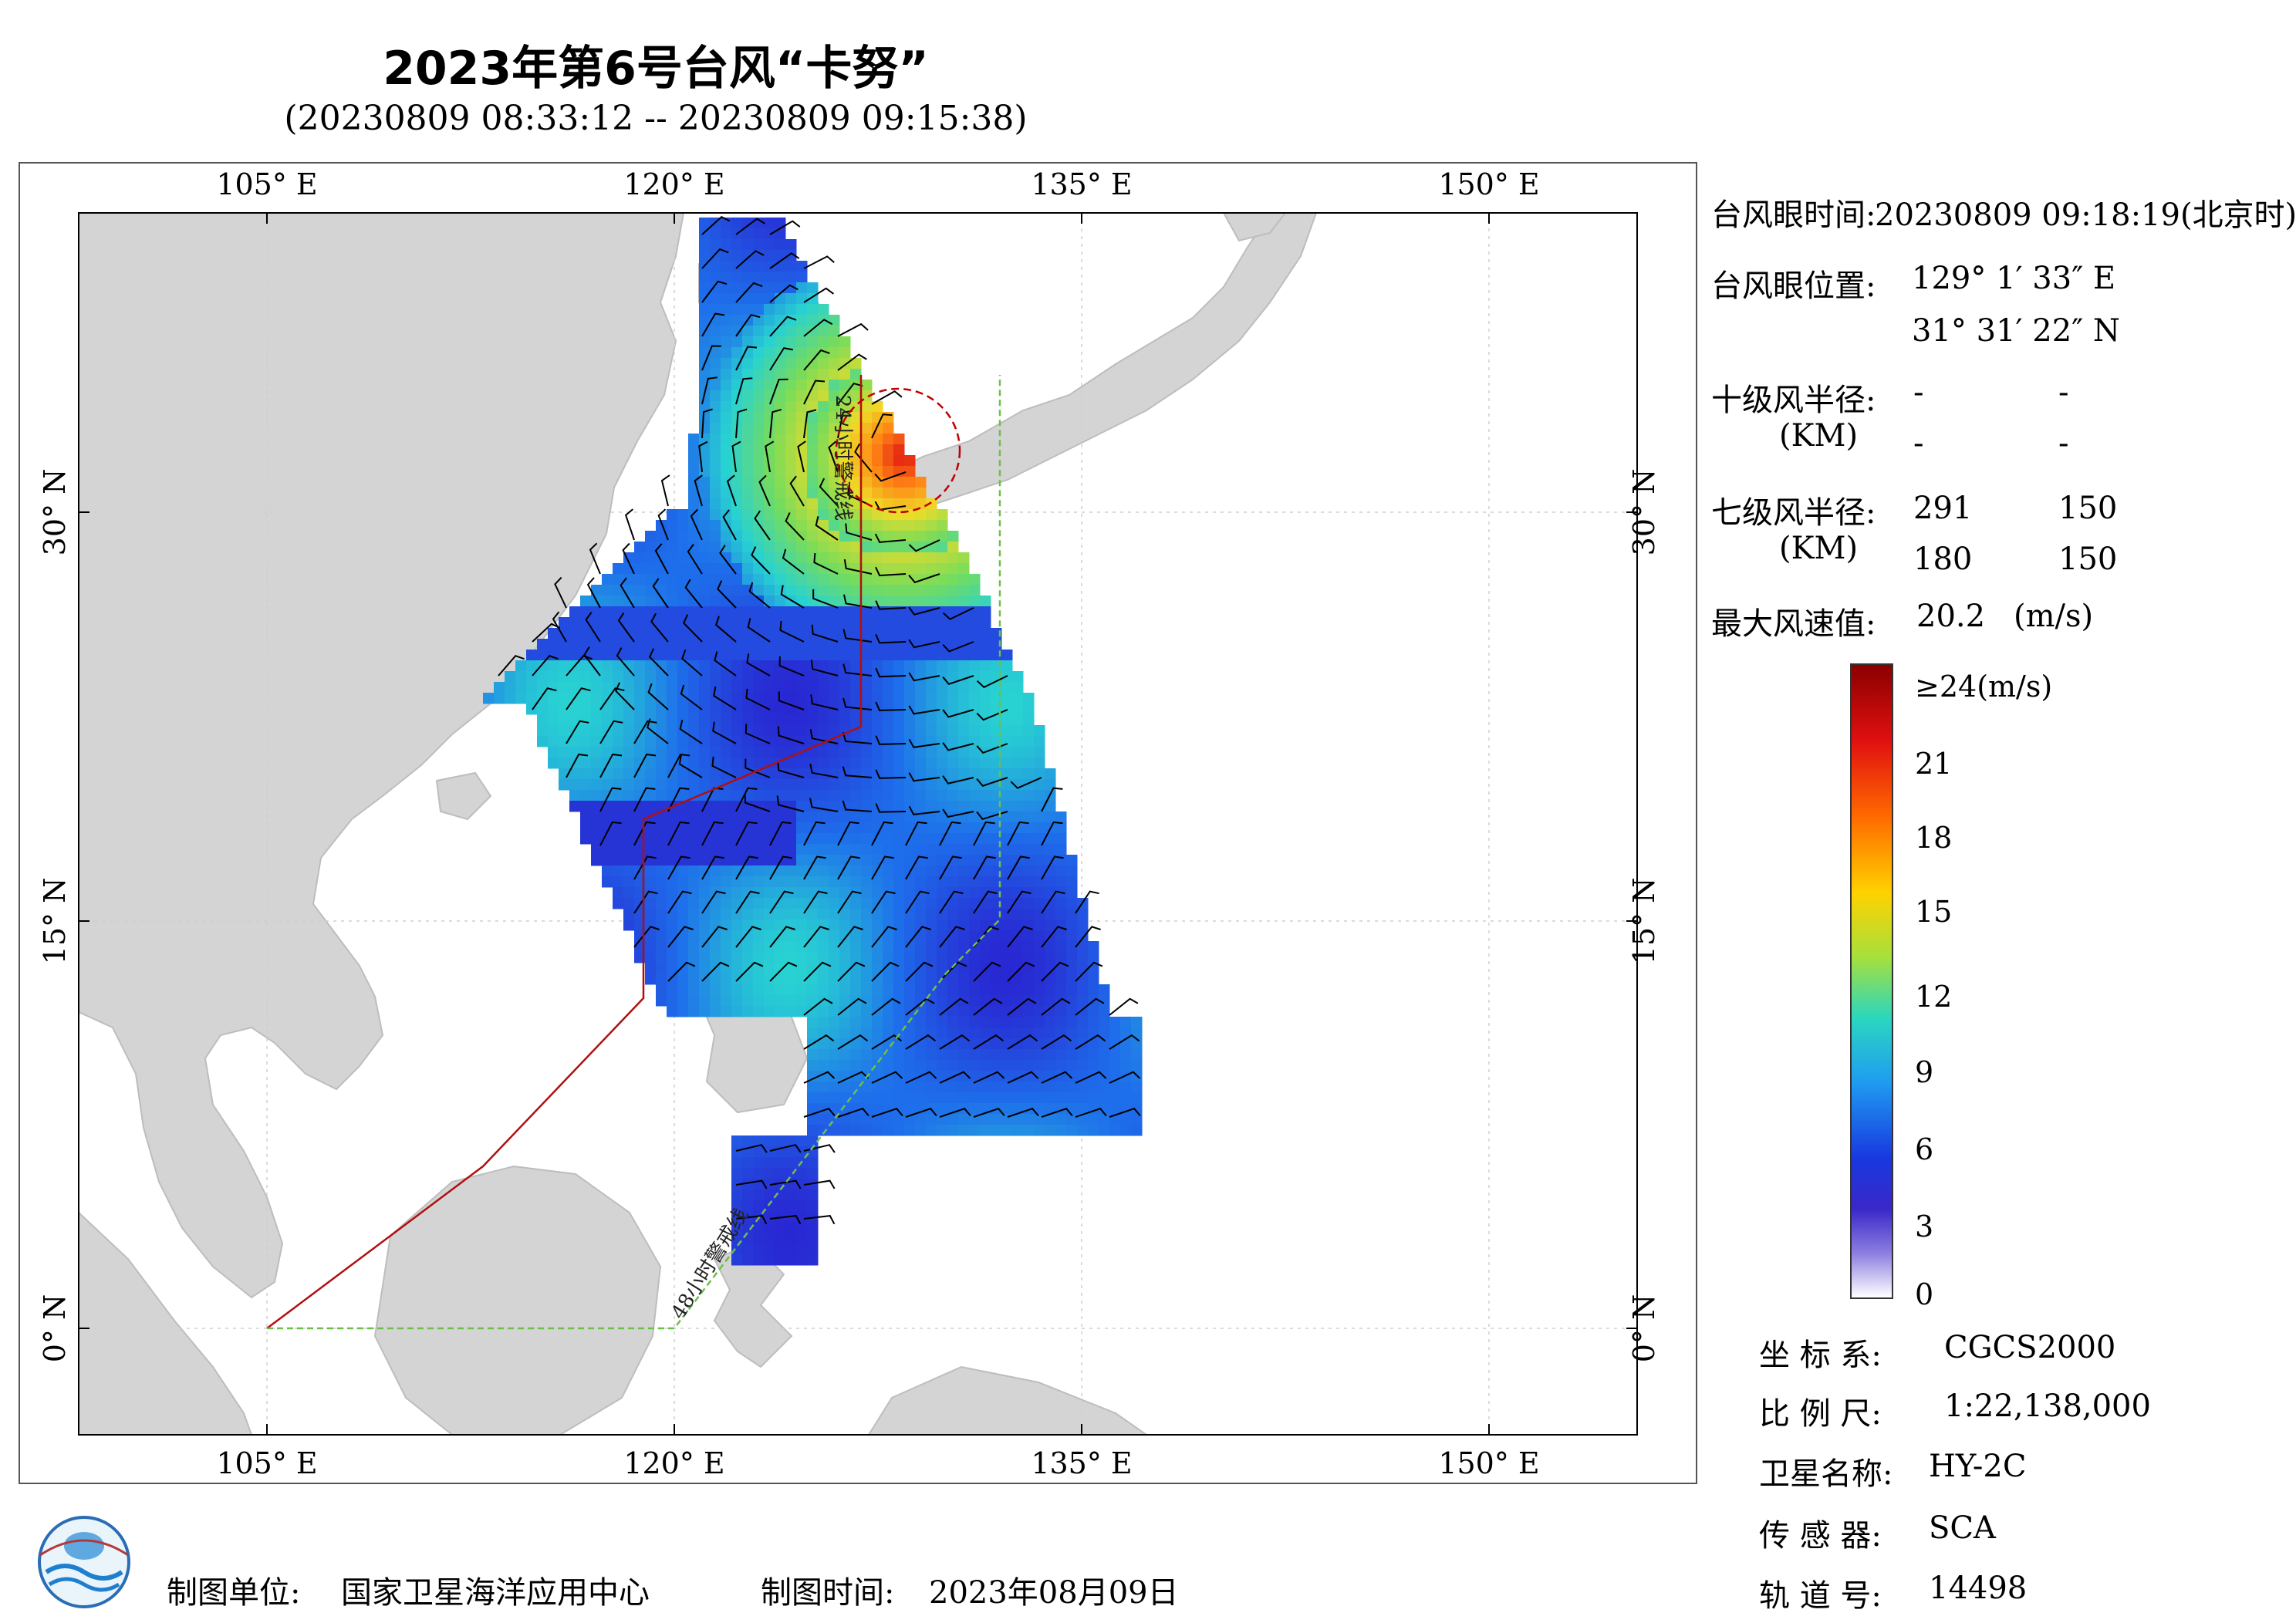  What do you see at coordinates (1951, 616) in the screenshot?
I see `max-wind-value: 20.2` at bounding box center [1951, 616].